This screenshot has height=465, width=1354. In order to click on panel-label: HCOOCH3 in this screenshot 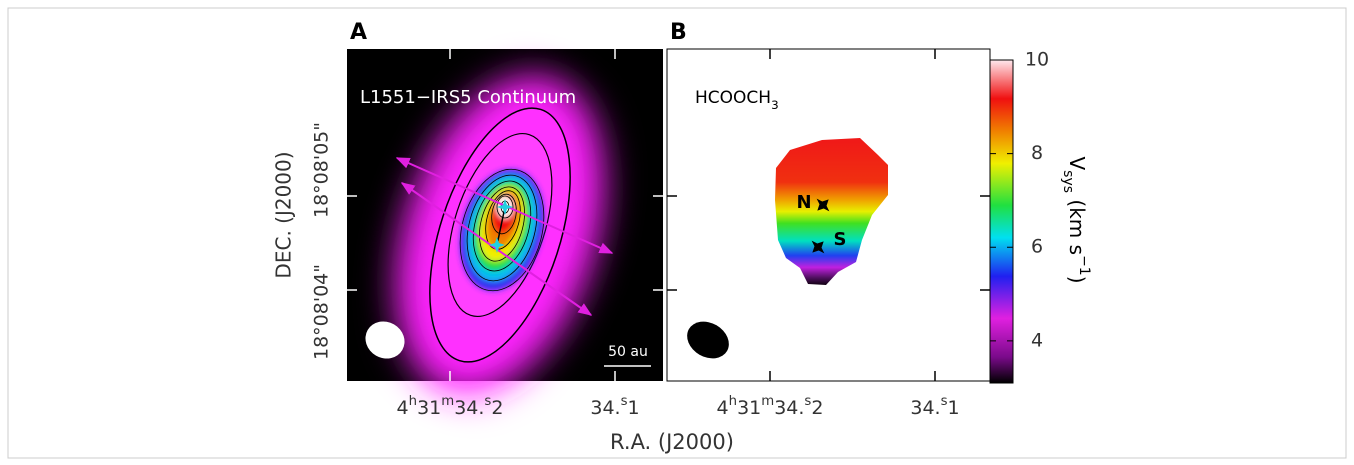, I will do `click(737, 100)`.